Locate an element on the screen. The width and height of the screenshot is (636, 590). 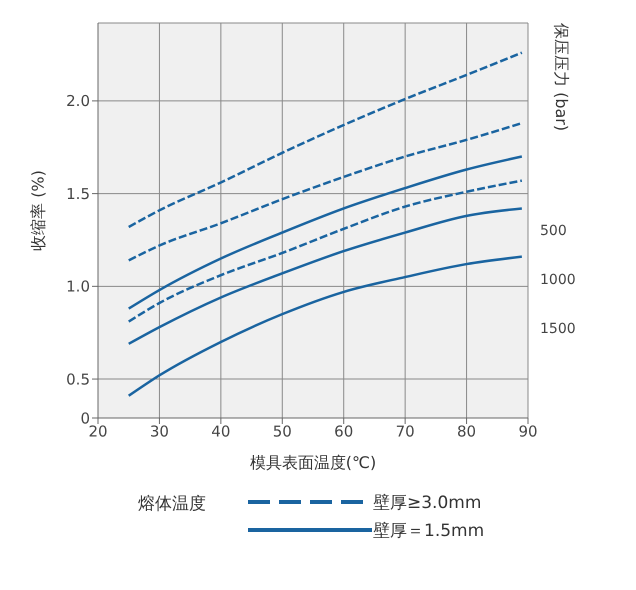
x-axis-title: 模具表面温度(℃) is located at coordinates (313, 462).